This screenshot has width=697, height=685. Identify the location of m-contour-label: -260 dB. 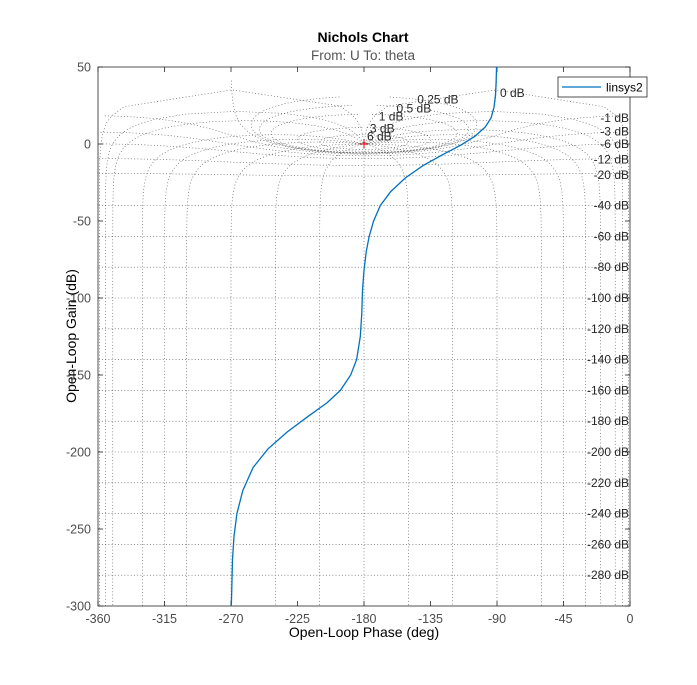
(608, 544).